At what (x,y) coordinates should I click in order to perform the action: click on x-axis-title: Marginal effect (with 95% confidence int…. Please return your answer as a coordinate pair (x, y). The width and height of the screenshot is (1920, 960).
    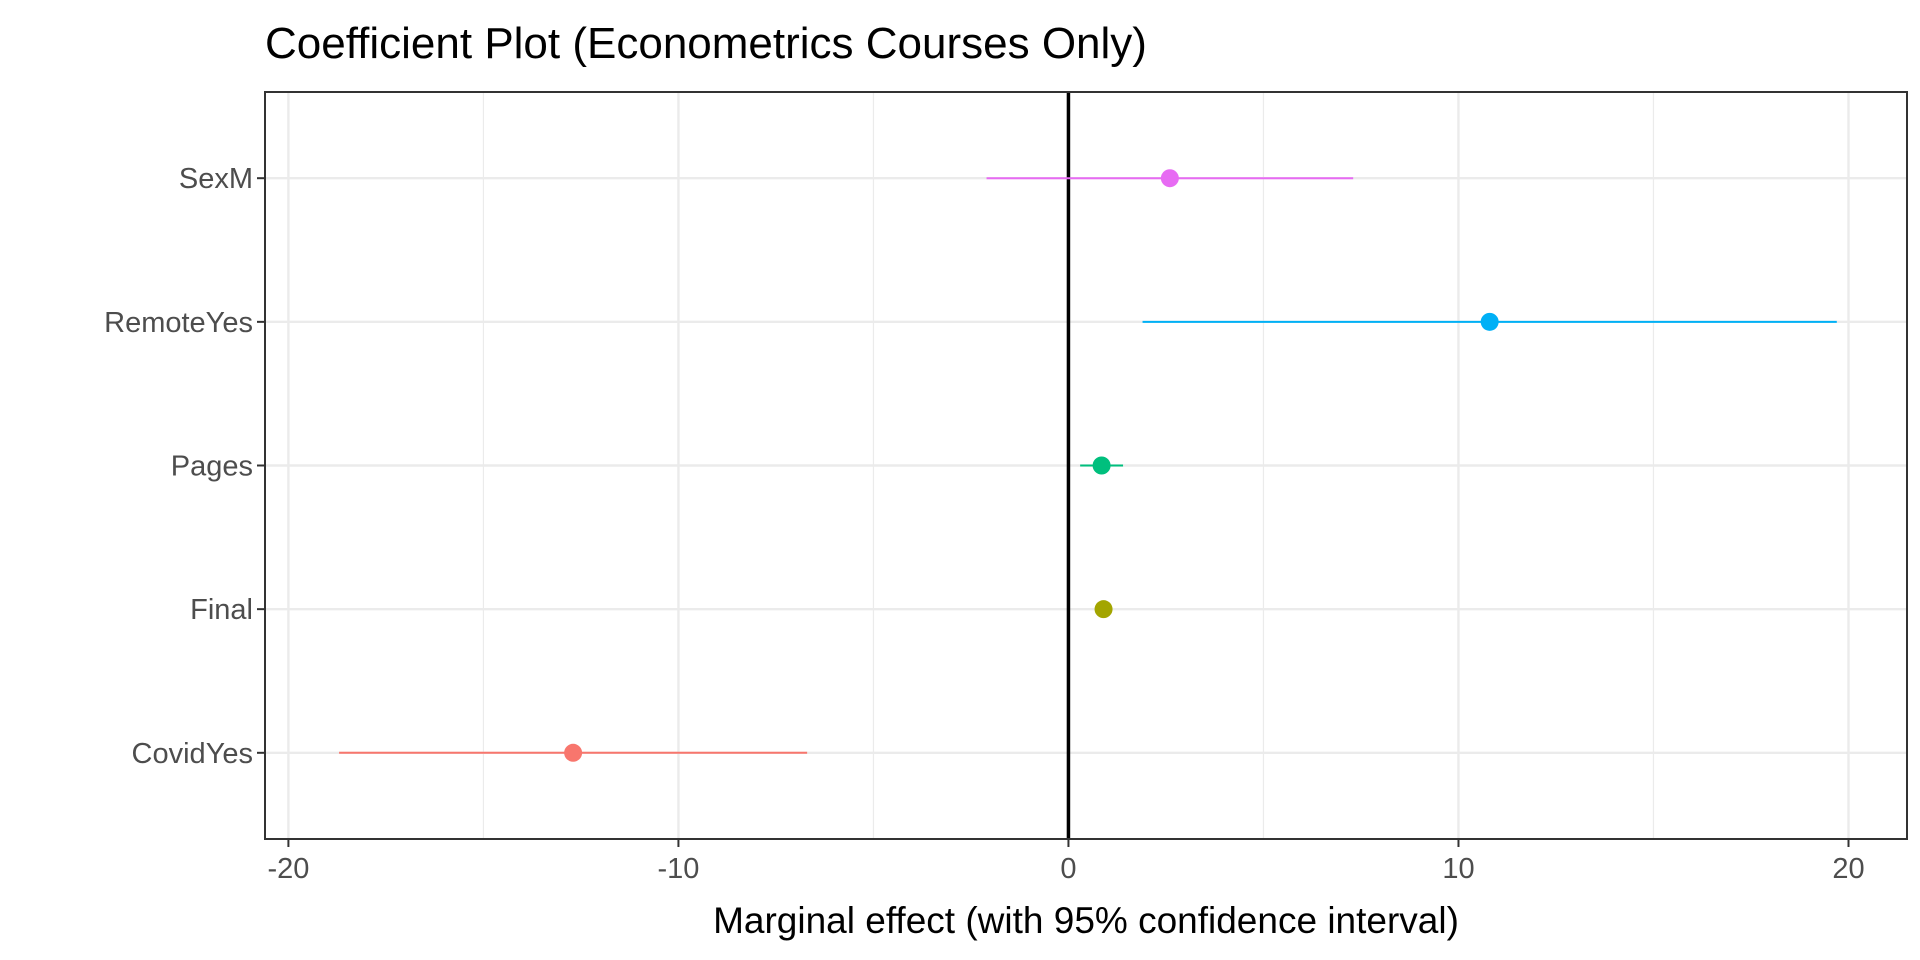
    Looking at the image, I should click on (1086, 920).